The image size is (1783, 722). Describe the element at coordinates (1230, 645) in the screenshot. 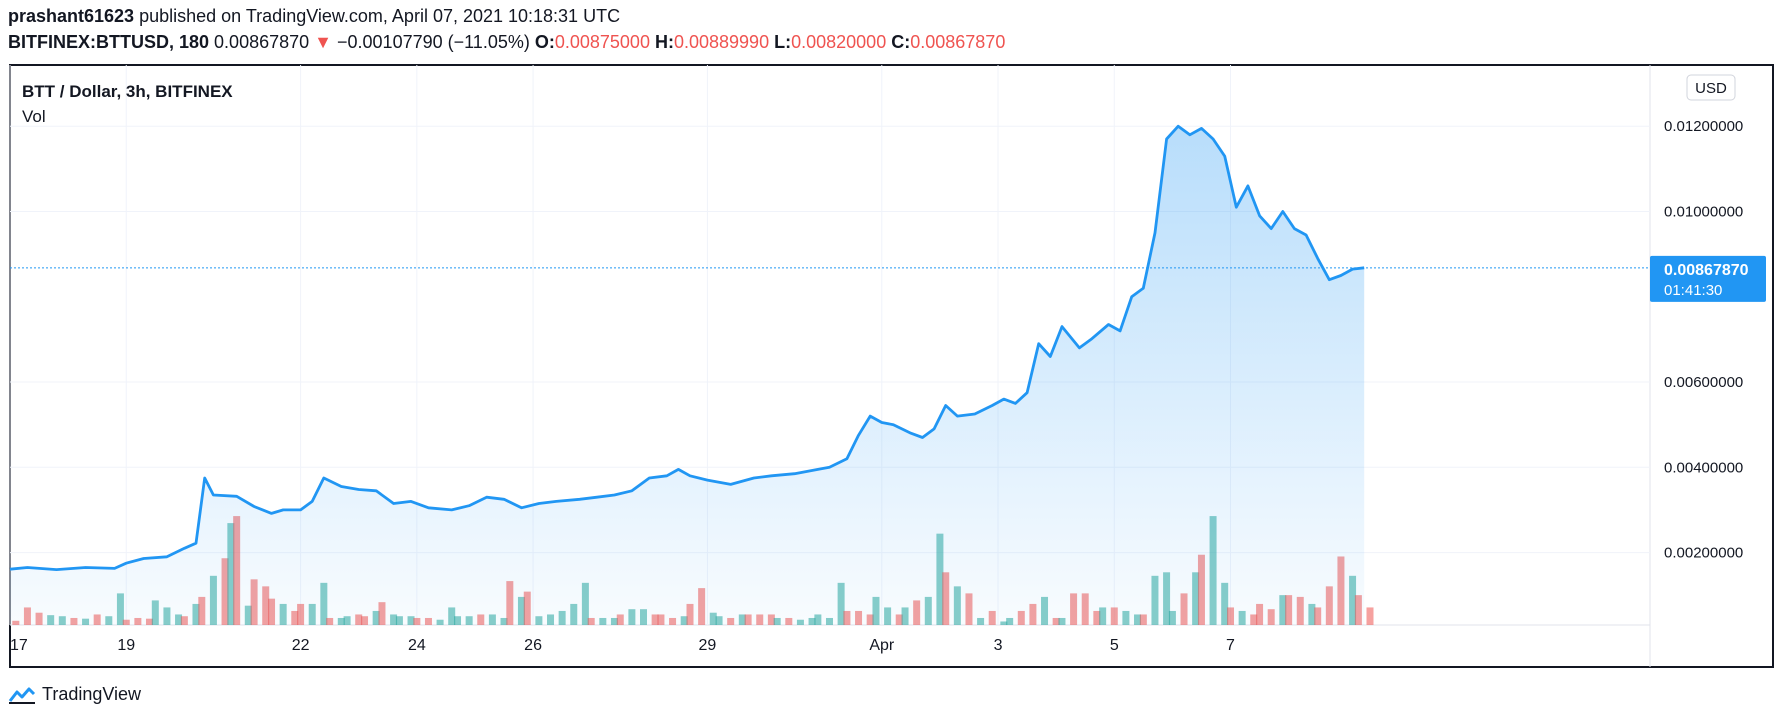

I see `time-tick-label: 7` at that location.